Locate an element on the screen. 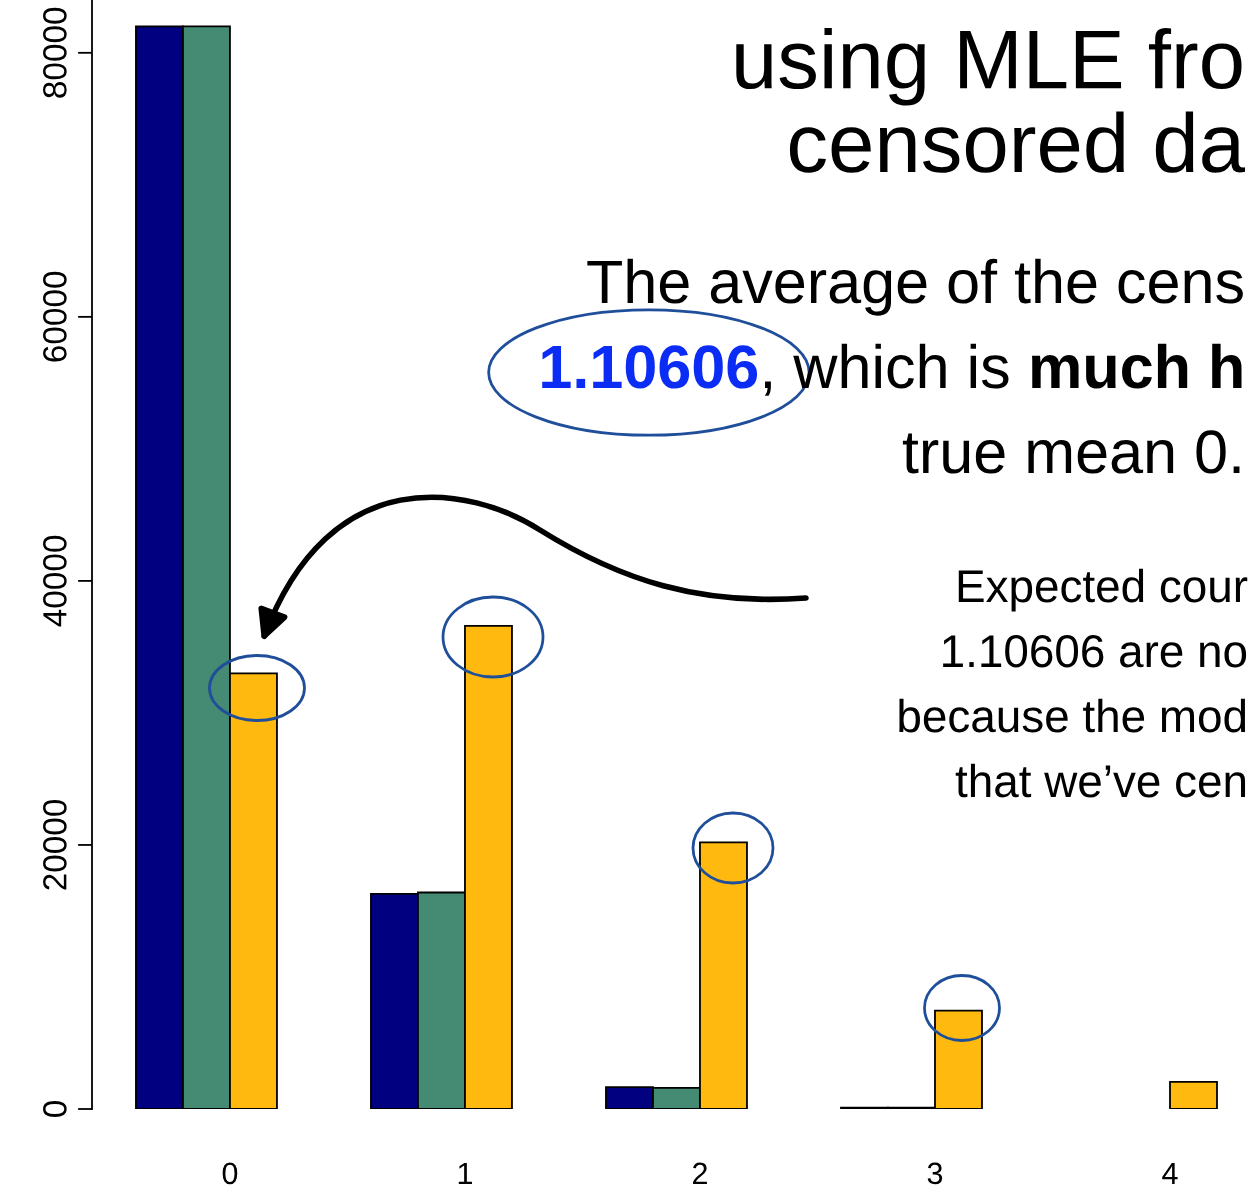 The height and width of the screenshot is (1199, 1251). x-tick-label: 4 is located at coordinates (1170, 1173).